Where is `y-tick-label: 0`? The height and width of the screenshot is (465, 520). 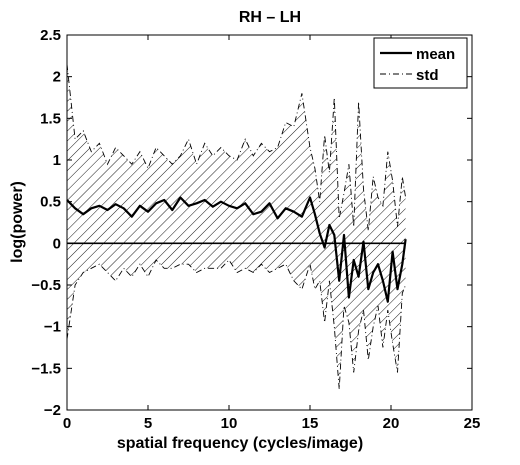
y-tick-label: 0 is located at coordinates (57, 243).